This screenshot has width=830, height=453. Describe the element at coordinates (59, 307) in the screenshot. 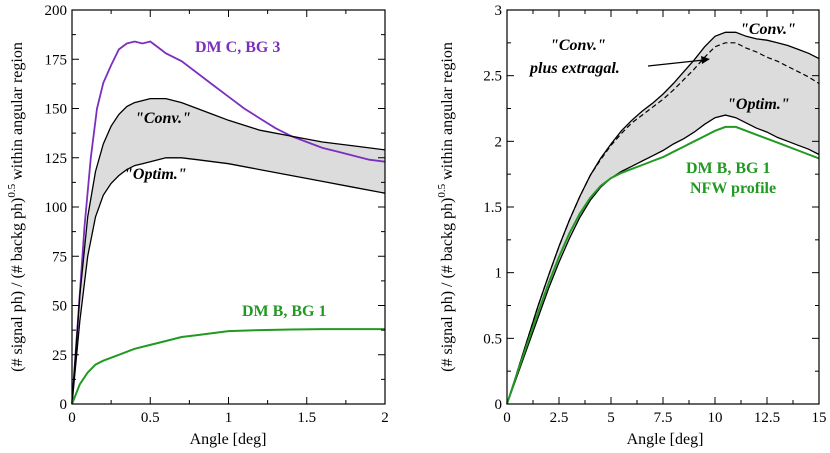

I see `y-tick-label: 50` at that location.